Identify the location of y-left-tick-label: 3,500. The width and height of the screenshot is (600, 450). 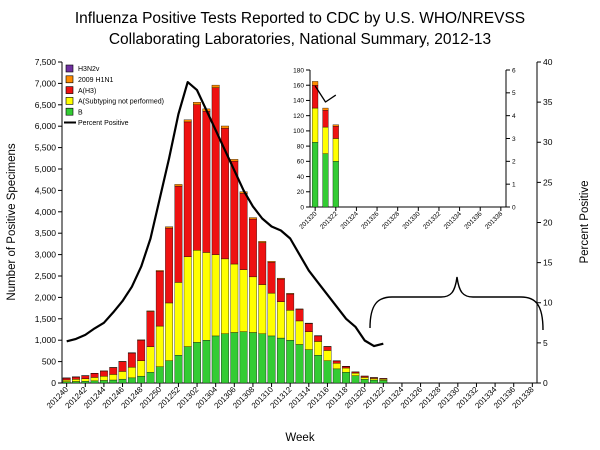
(46, 233).